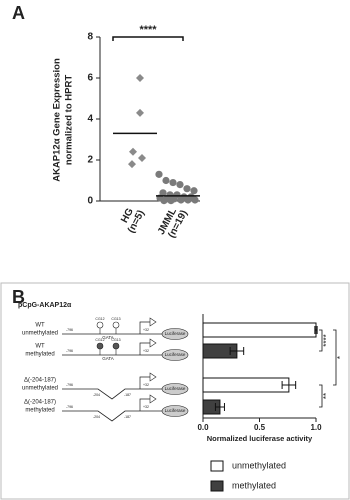  What do you see at coordinates (69, 120) in the screenshot?
I see `y-axis-label: normalized to HPRT` at bounding box center [69, 120].